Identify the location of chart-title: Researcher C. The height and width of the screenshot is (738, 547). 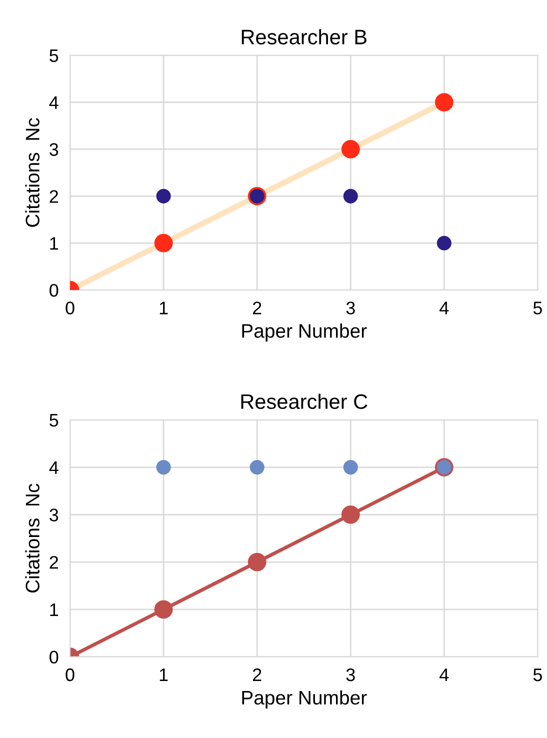
(304, 402).